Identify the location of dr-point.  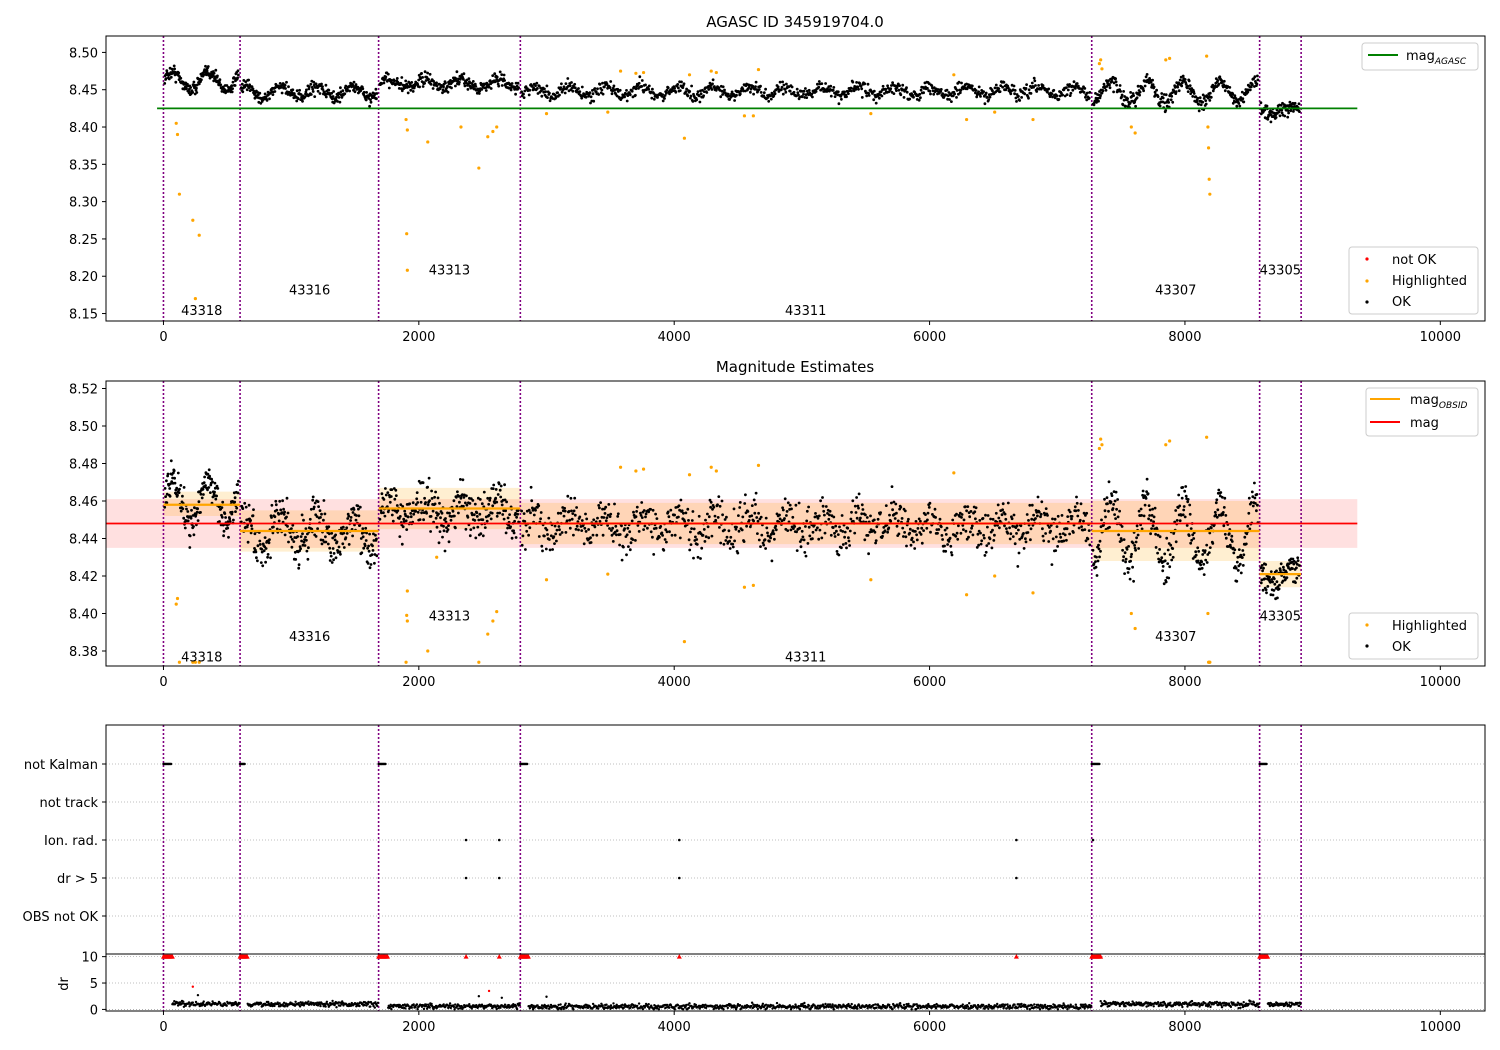
(500, 1007).